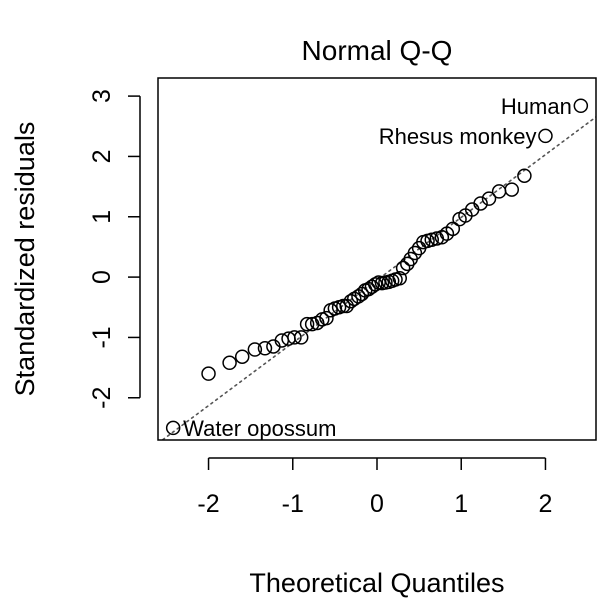  I want to click on point-annotation: Rhesus monkey, so click(458, 136).